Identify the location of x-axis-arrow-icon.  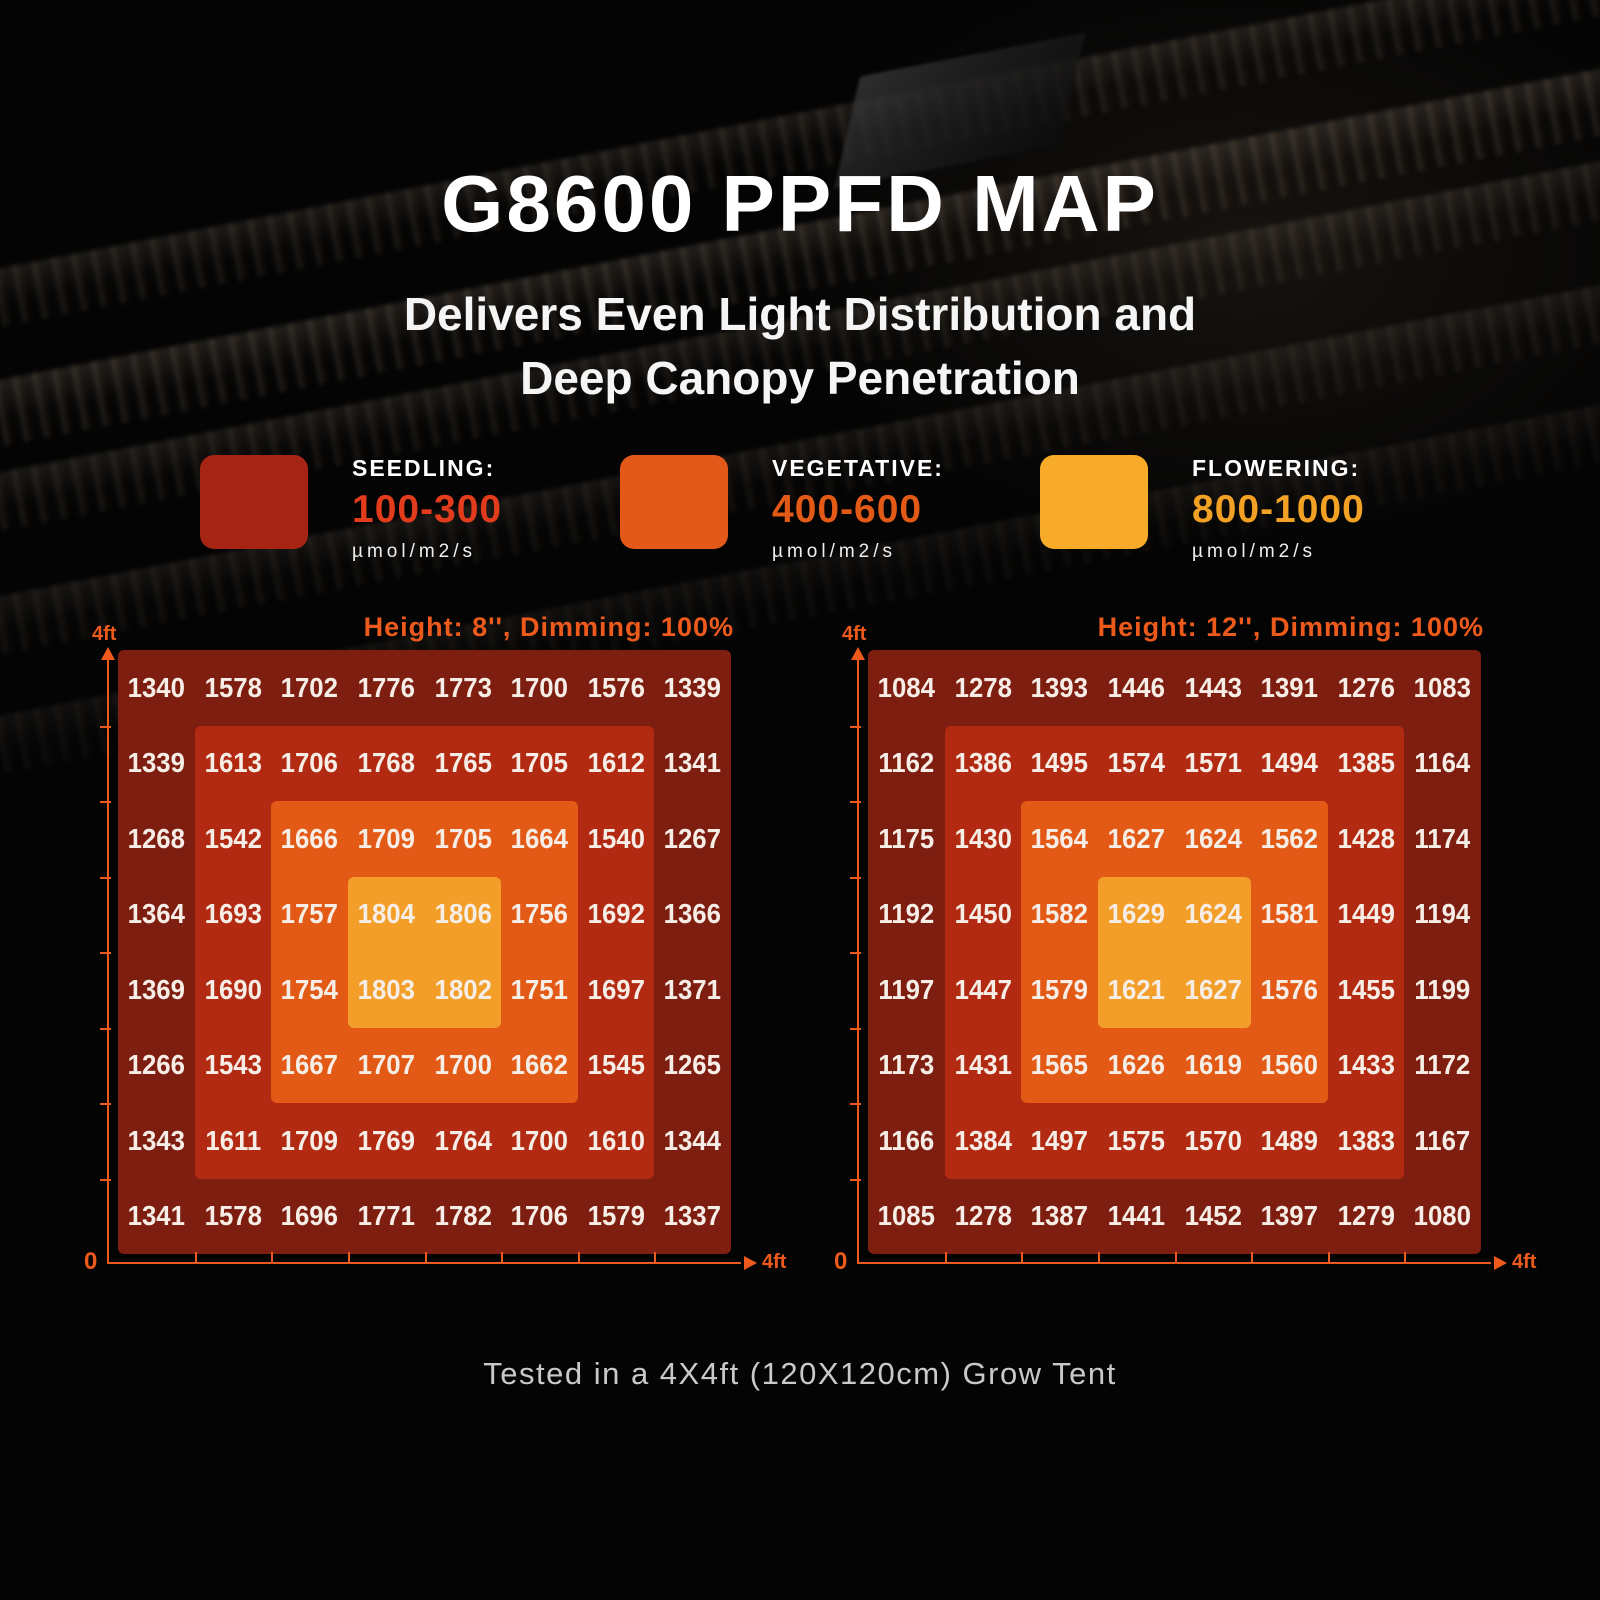
(1500, 1263).